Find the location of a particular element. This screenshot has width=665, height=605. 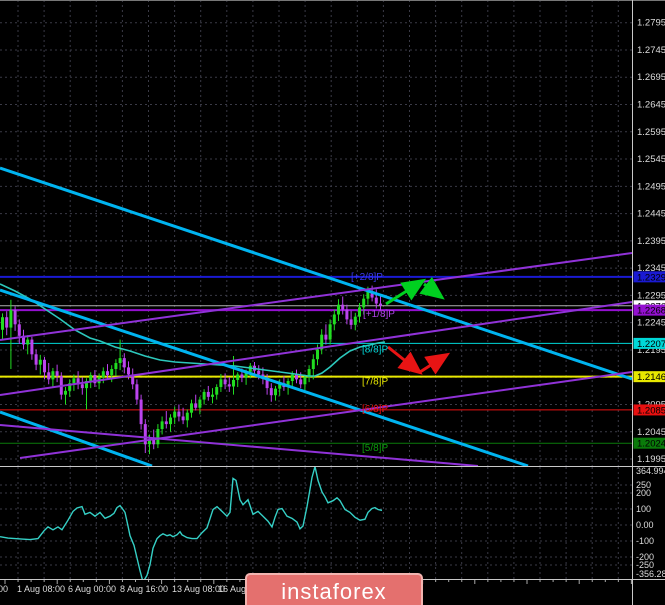

murrey-label: [+1/8]P is located at coordinates (379, 314).